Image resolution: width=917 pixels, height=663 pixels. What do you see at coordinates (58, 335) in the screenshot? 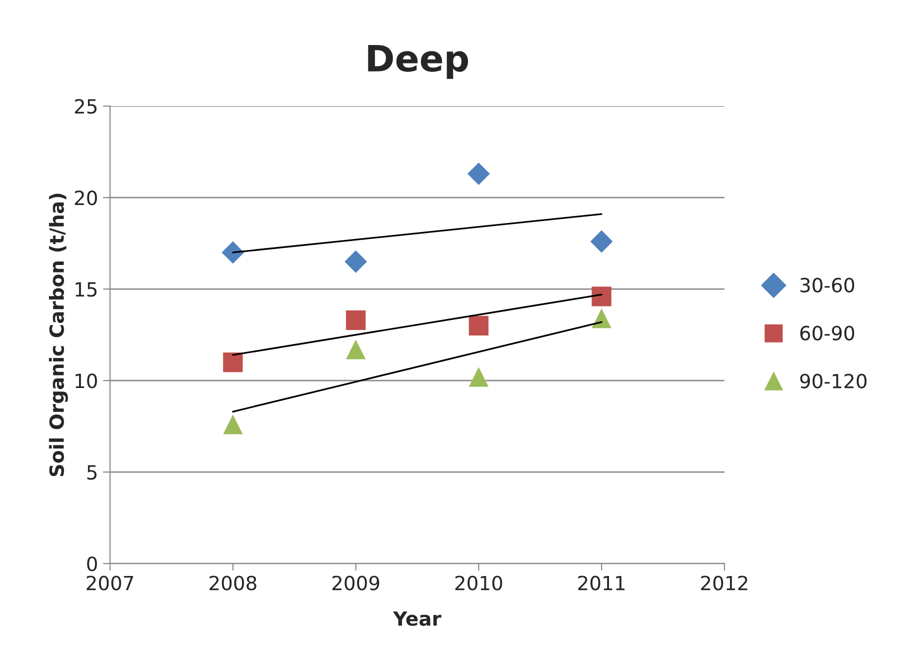
I see `y-axis-title: Soil Organic Carbon (t/ha)` at bounding box center [58, 335].